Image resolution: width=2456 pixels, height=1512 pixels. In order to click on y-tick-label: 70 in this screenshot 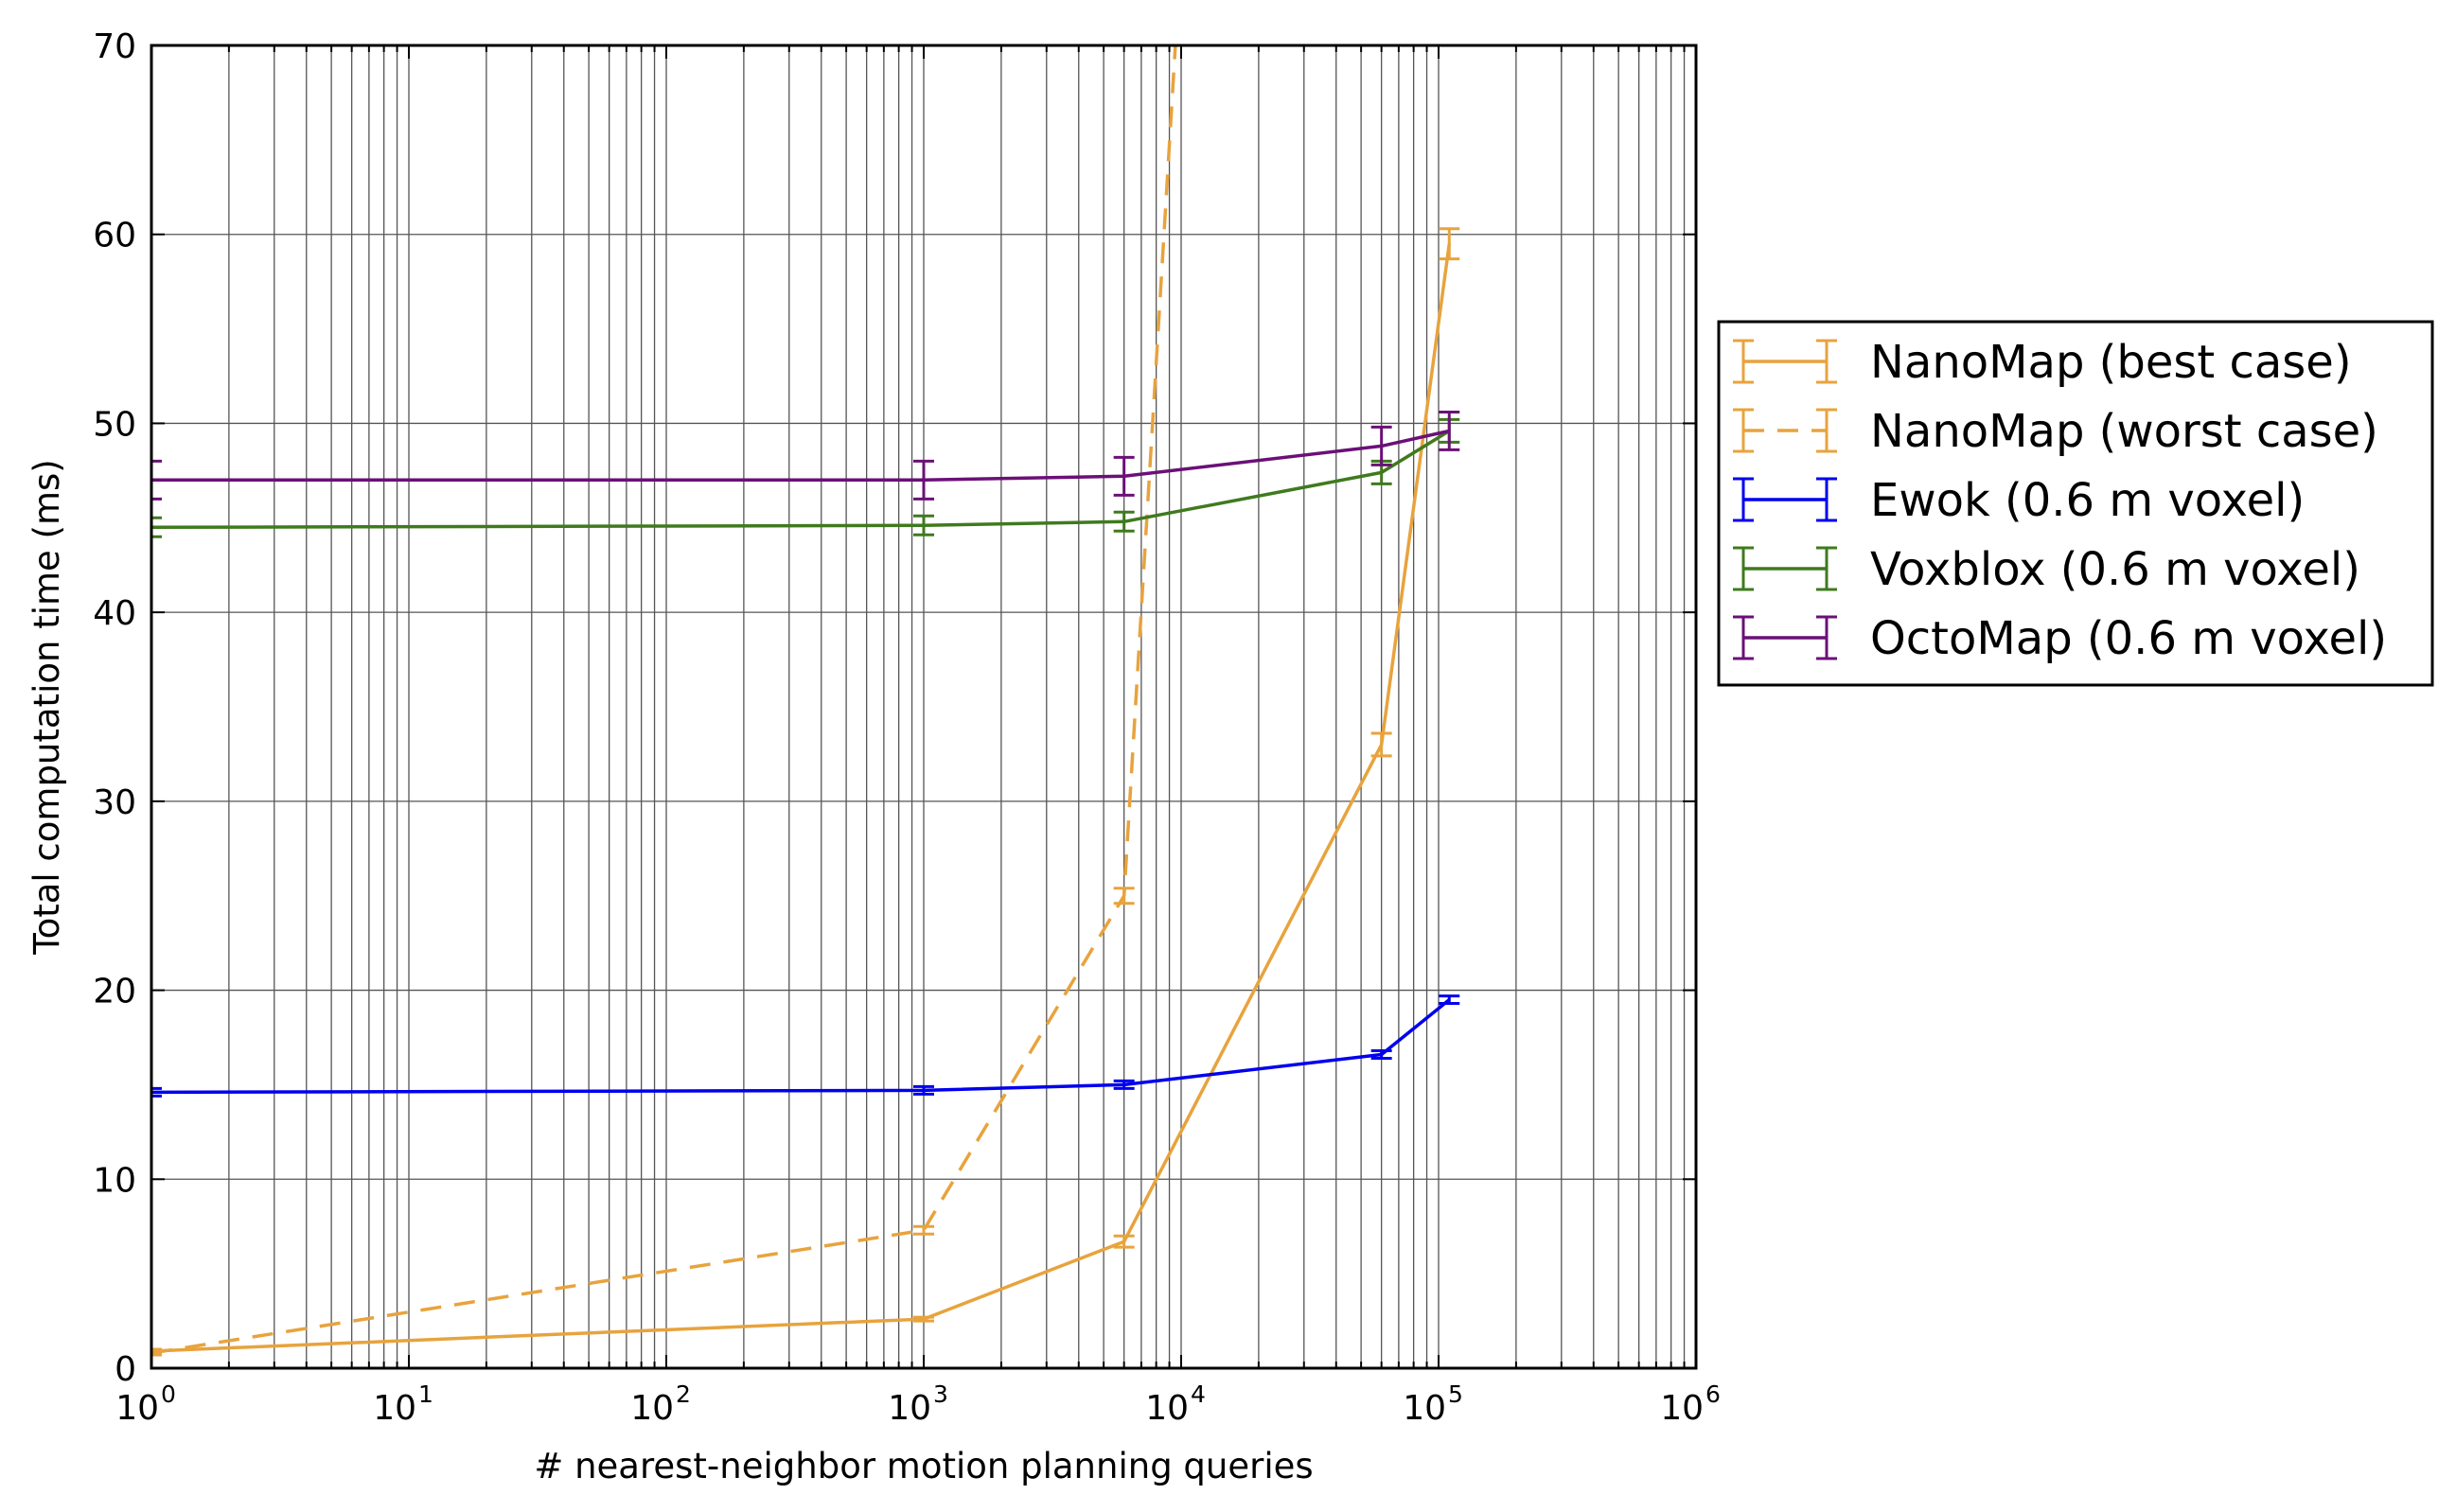, I will do `click(114, 46)`.